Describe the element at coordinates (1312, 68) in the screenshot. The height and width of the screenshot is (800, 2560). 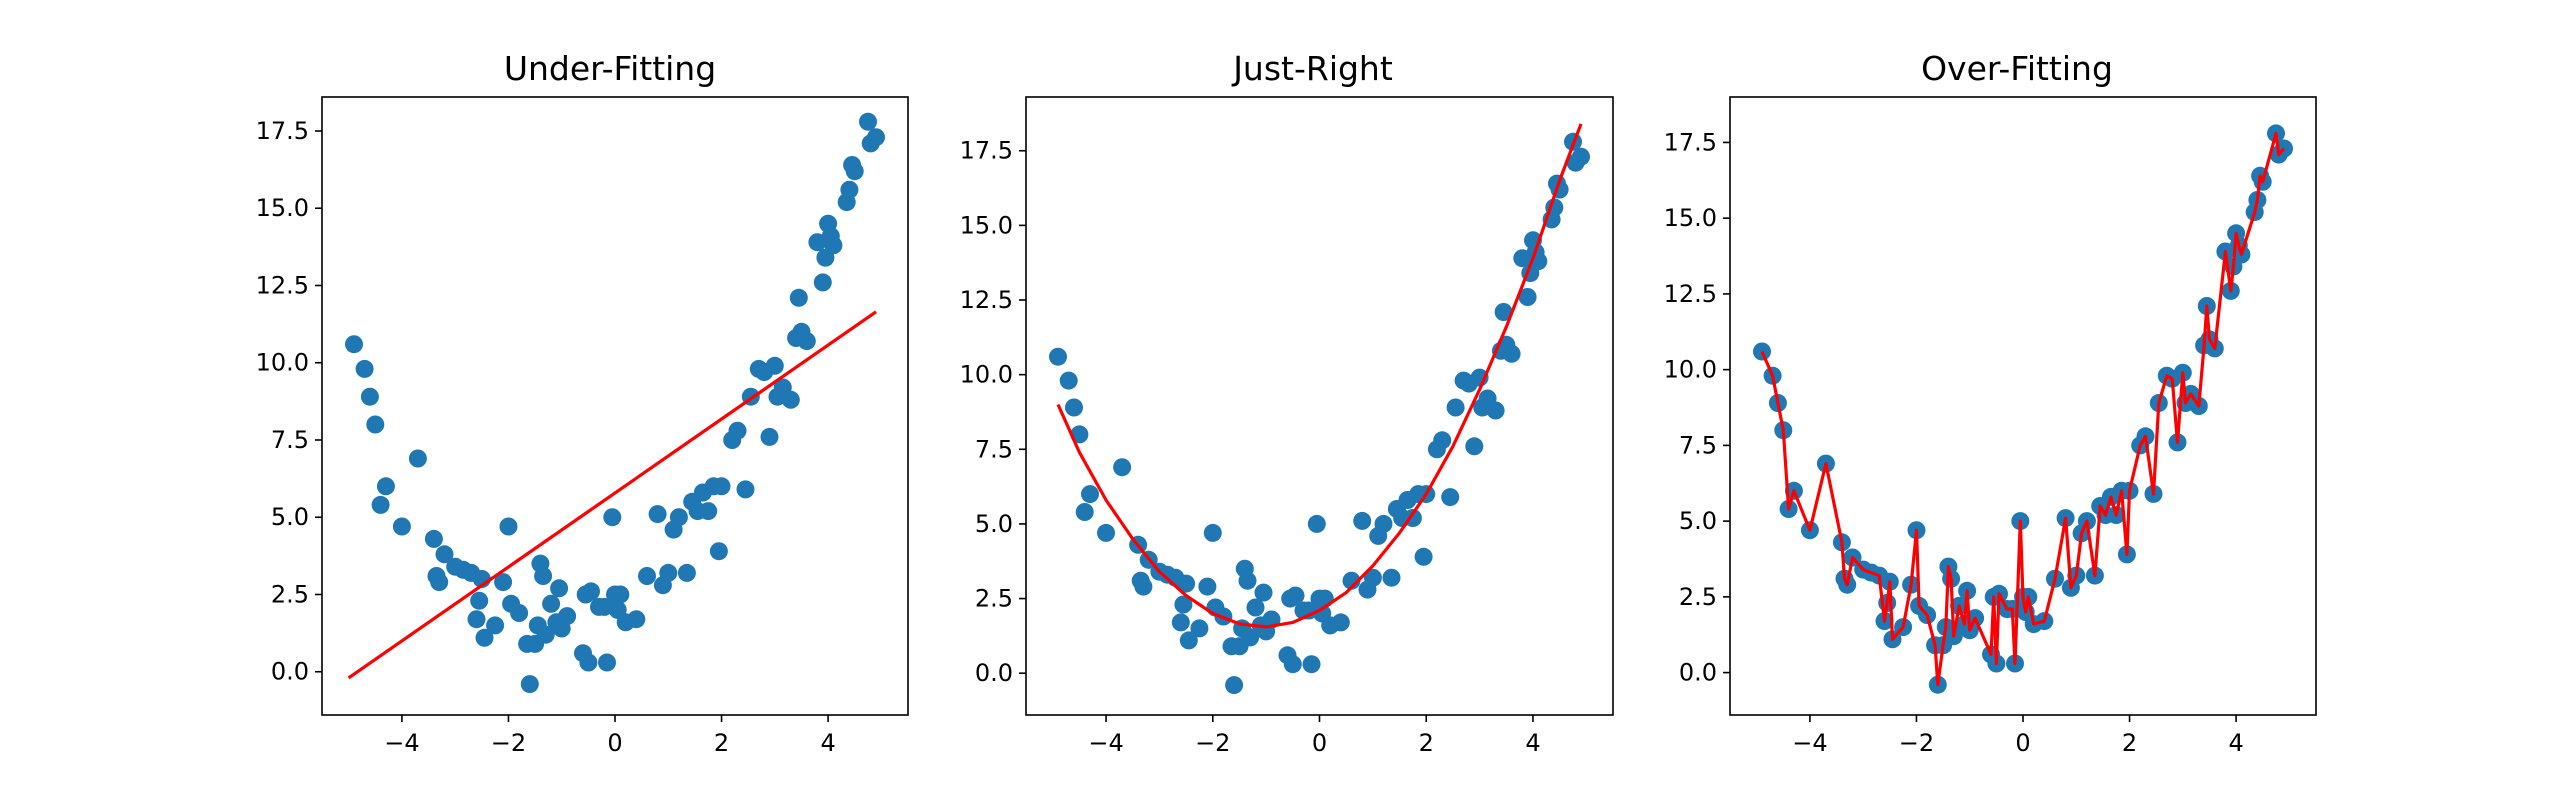
I see `subplot-title: Just-Right` at that location.